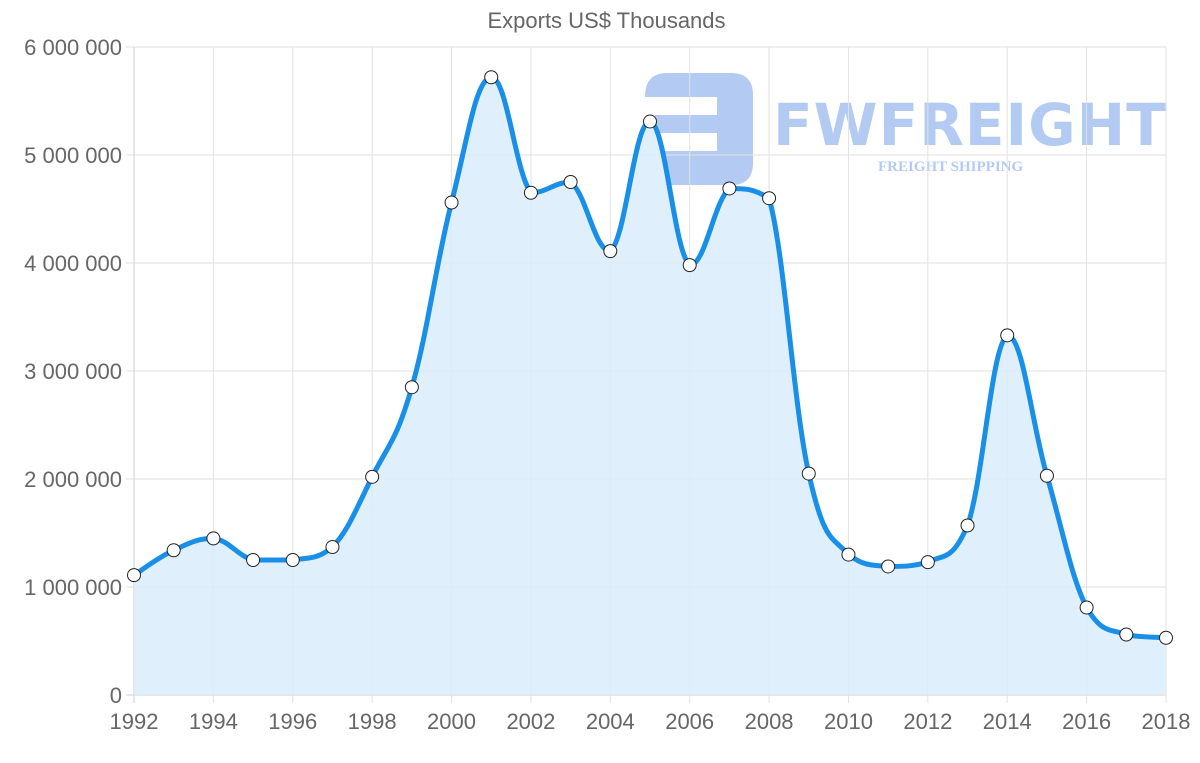 The width and height of the screenshot is (1200, 763). Describe the element at coordinates (729, 188) in the screenshot. I see `data-point: 2007: 4690000` at that location.